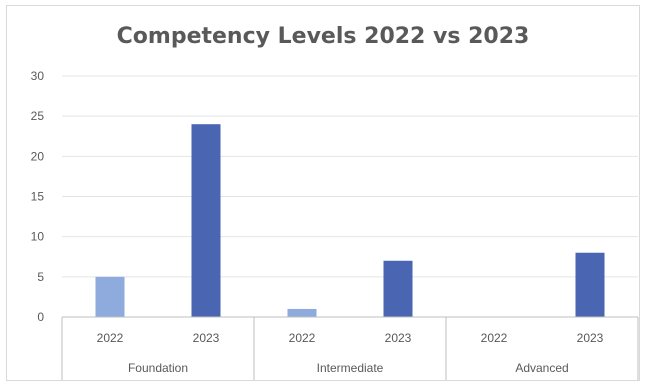 The width and height of the screenshot is (646, 385). I want to click on bar-foundation-2022, so click(110, 296).